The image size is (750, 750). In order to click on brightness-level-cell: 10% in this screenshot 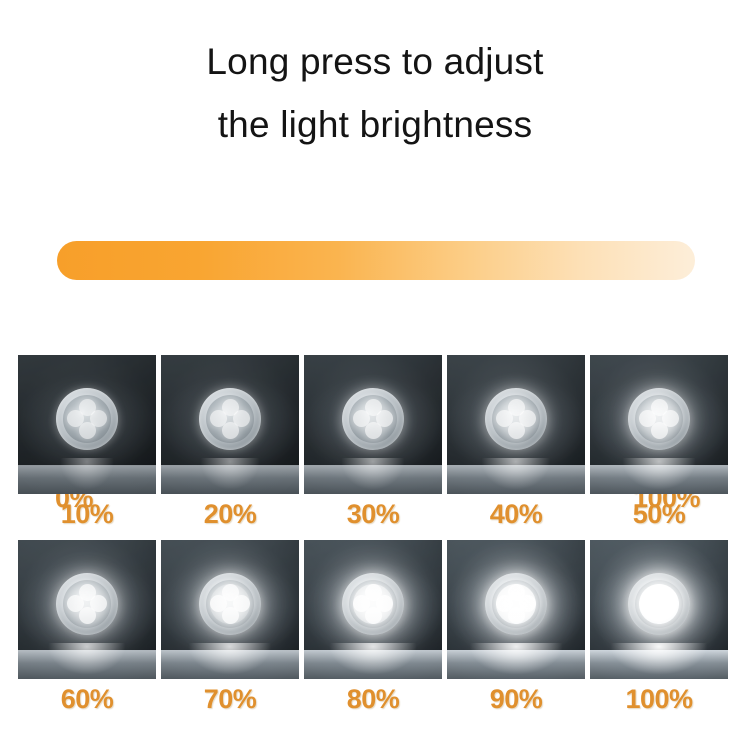, I will do `click(87, 444)`.